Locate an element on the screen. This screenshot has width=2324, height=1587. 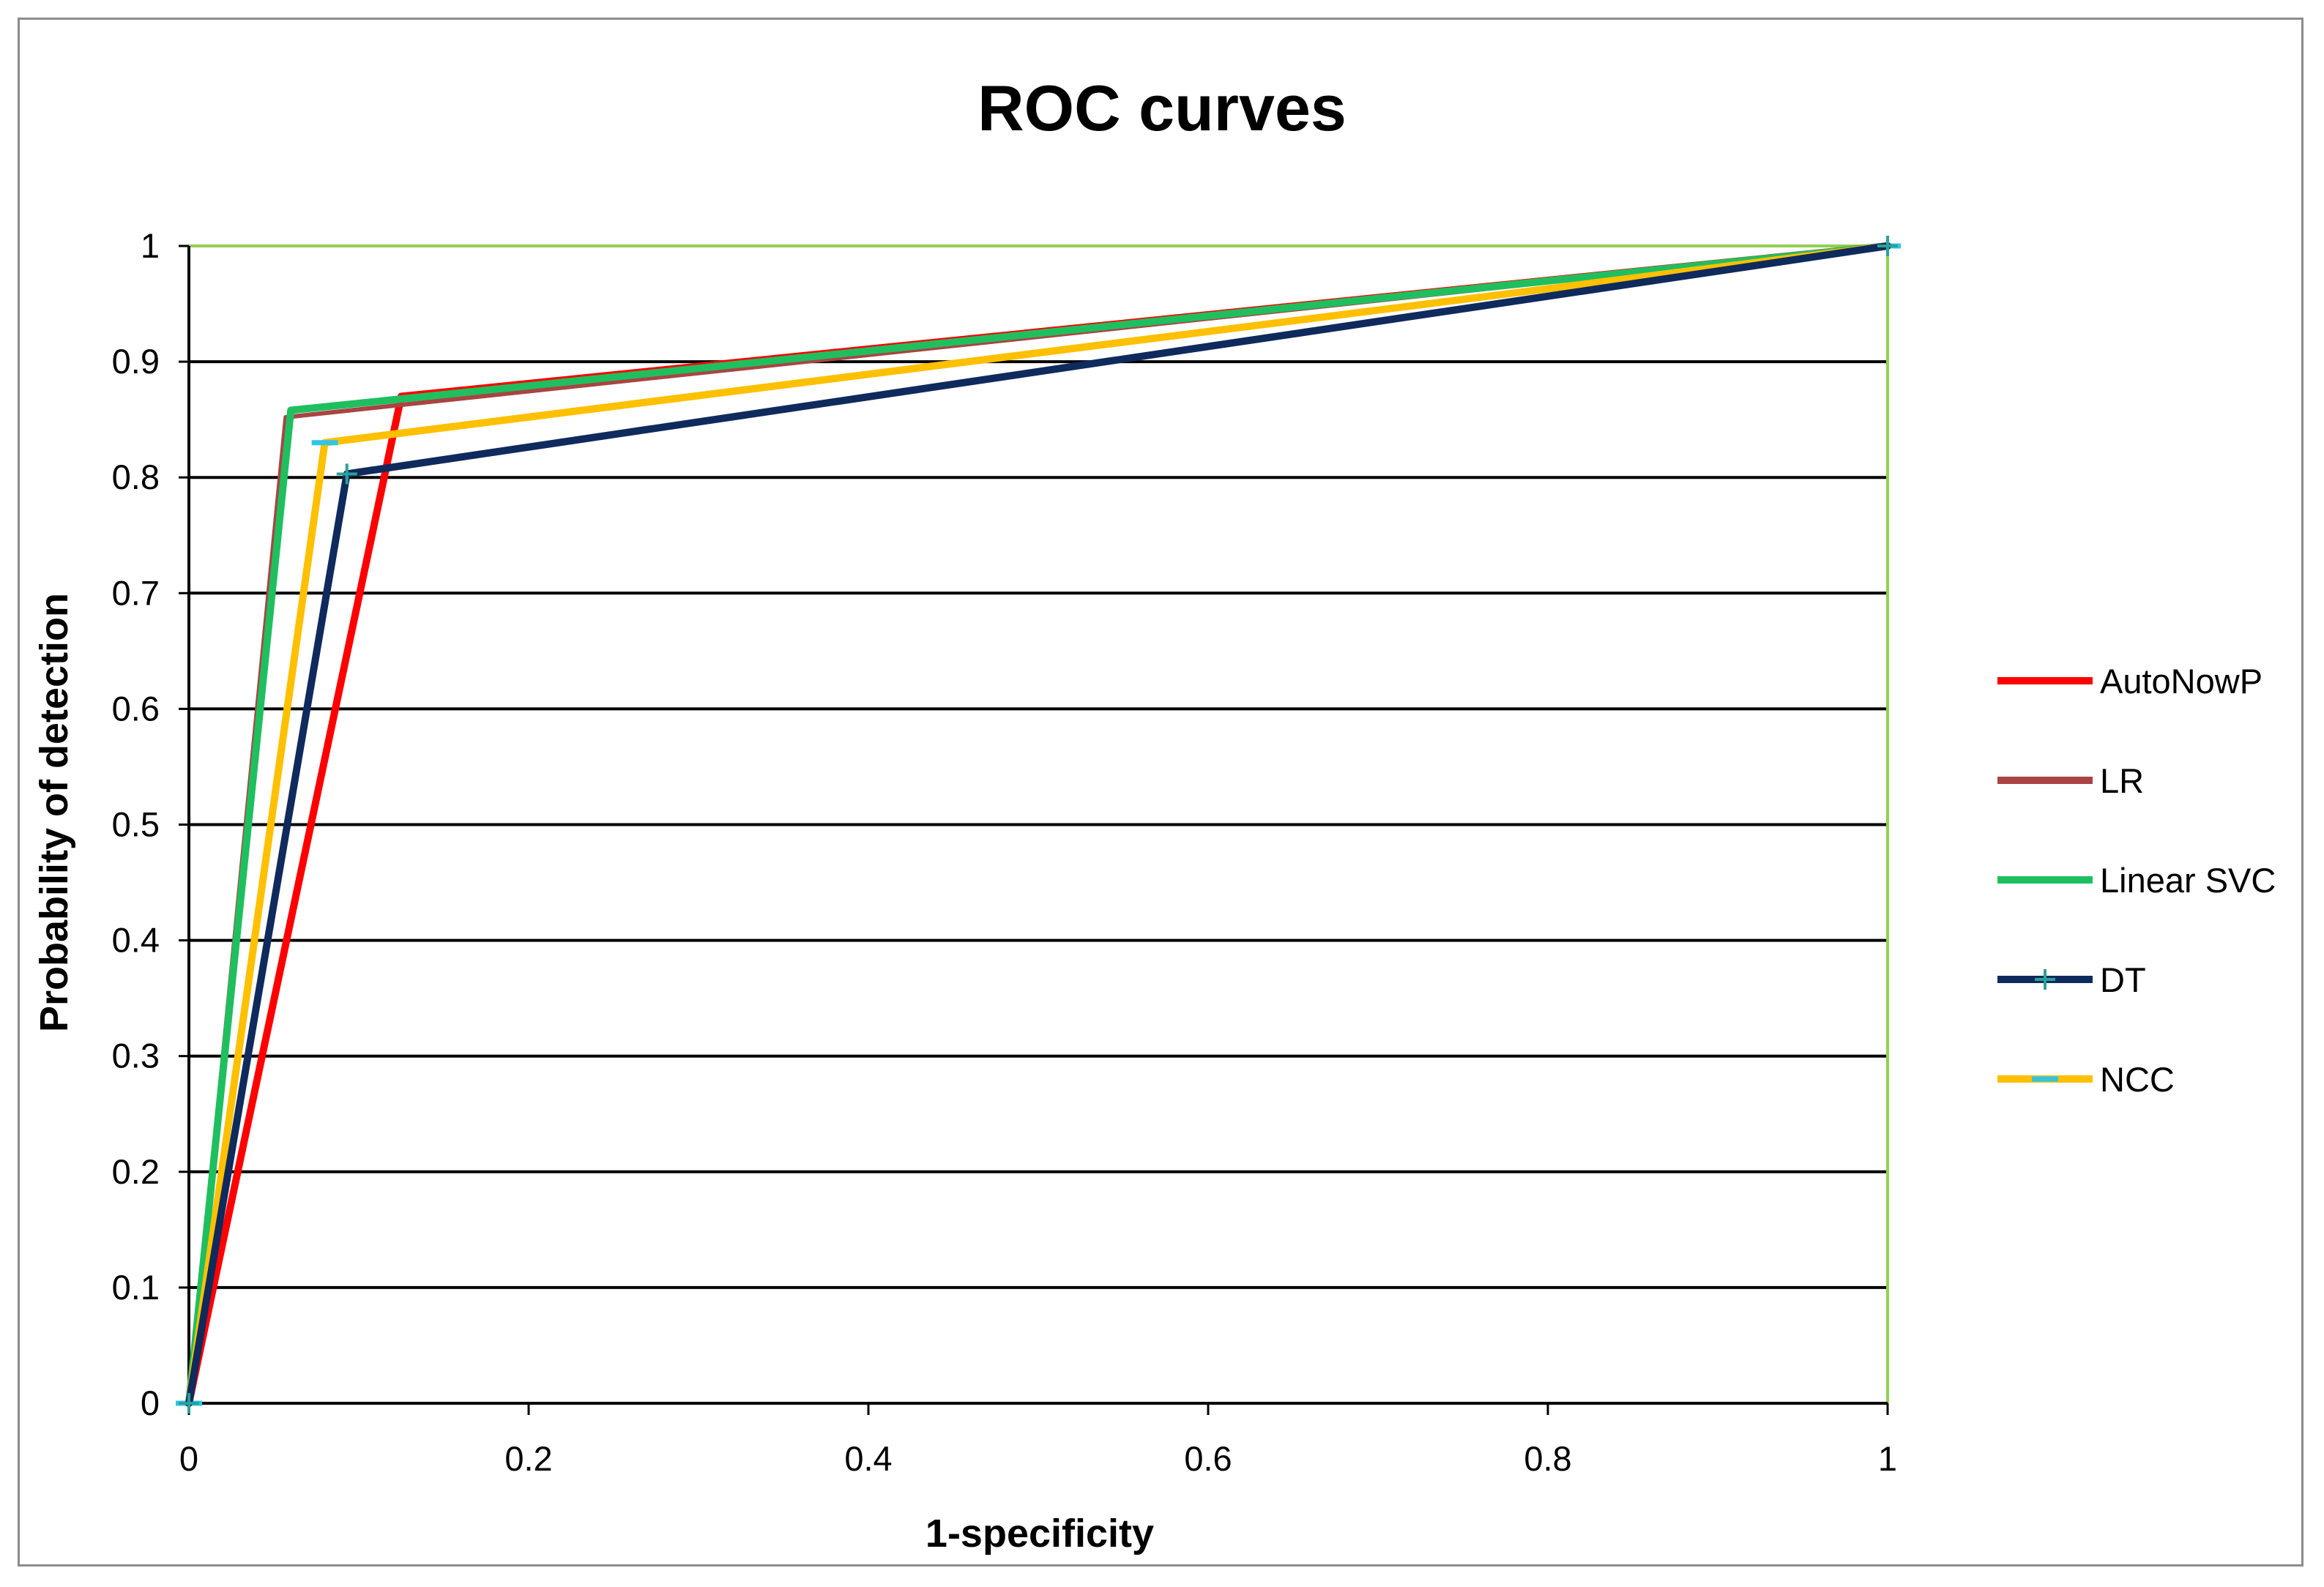
y-tick-label: 0.4 is located at coordinates (136, 940).